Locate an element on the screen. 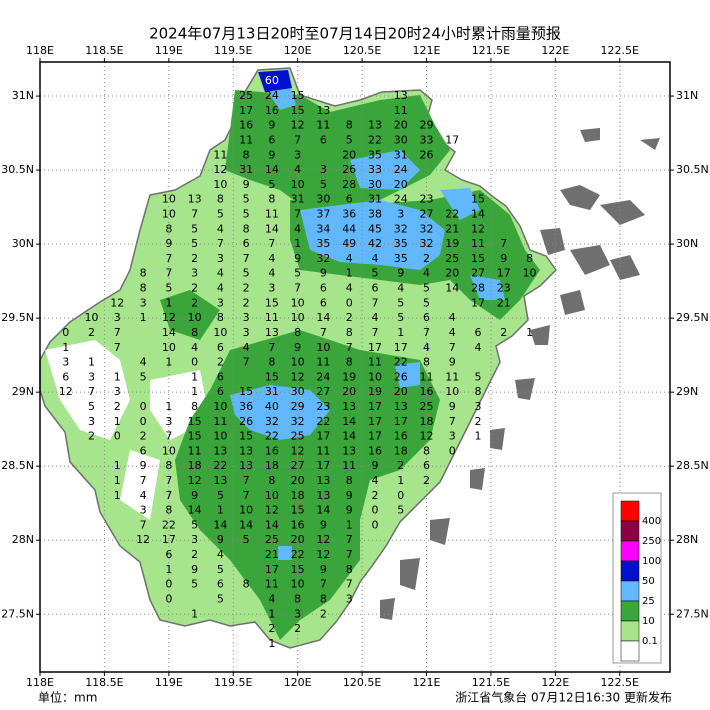 The width and height of the screenshot is (710, 710). rain-value: 38 is located at coordinates (375, 214).